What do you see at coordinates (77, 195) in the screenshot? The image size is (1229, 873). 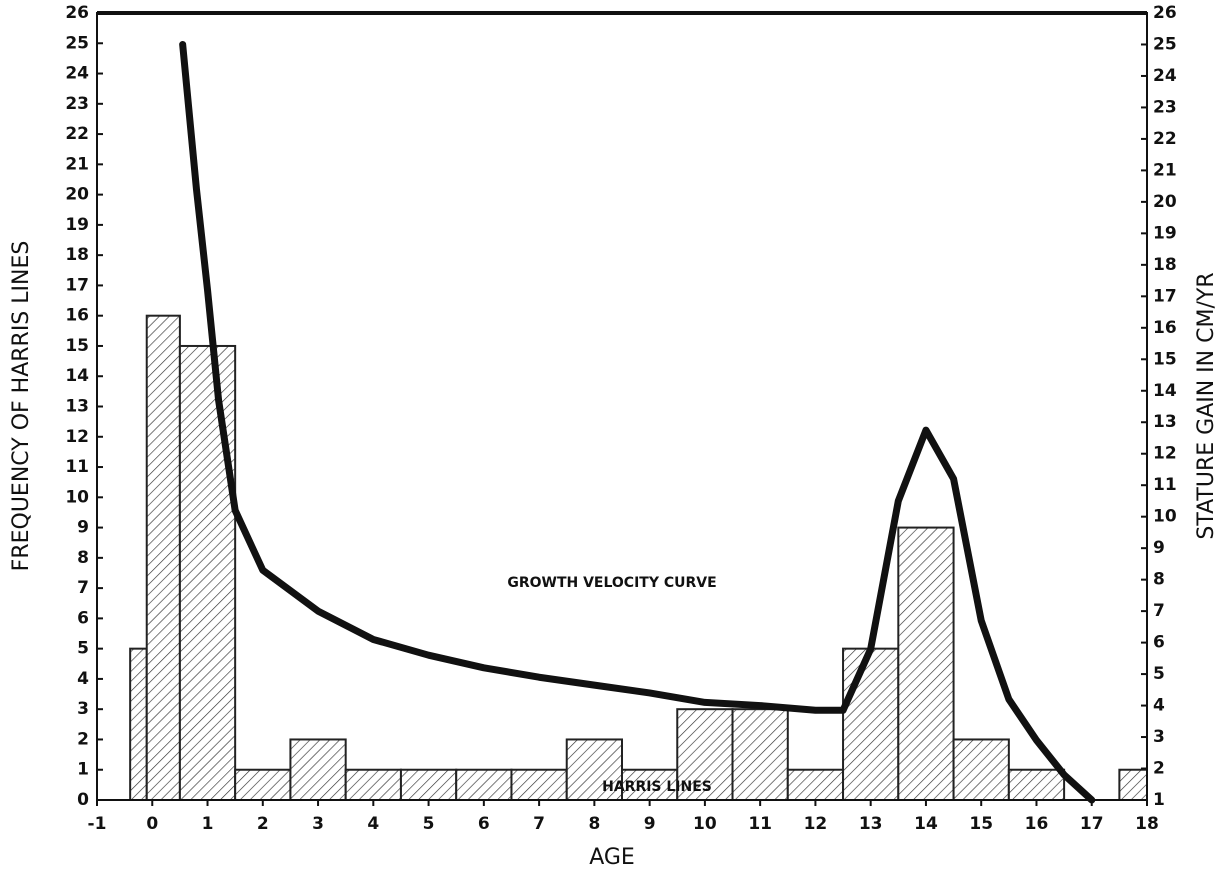 I see `y-tick-label: 20` at bounding box center [77, 195].